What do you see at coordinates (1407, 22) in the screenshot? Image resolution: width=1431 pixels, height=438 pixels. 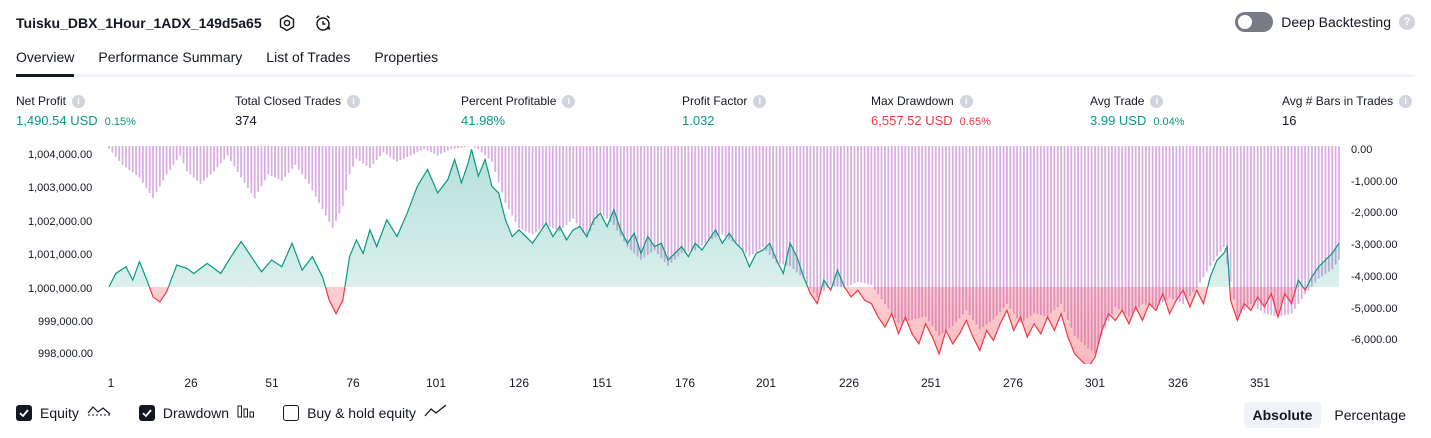 I see `help-icon: ?` at bounding box center [1407, 22].